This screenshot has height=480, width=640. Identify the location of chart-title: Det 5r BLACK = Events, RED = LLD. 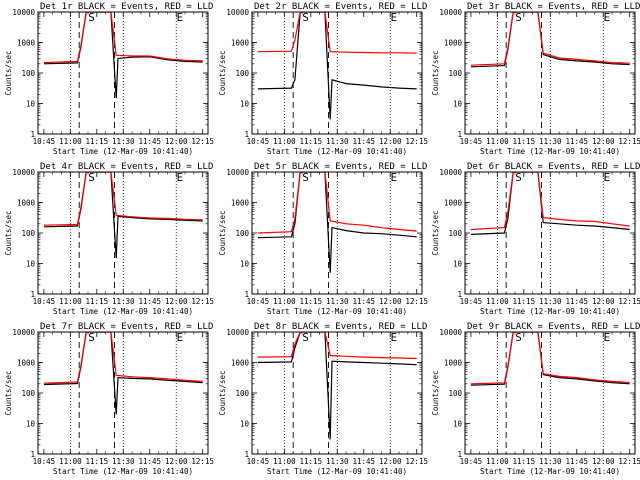
(340, 167).